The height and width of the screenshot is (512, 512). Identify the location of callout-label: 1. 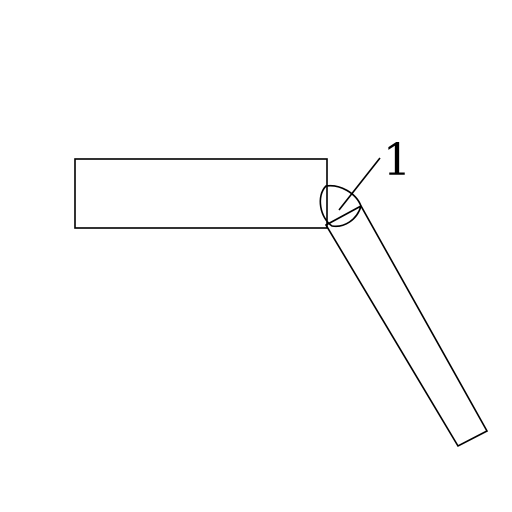
(397, 160).